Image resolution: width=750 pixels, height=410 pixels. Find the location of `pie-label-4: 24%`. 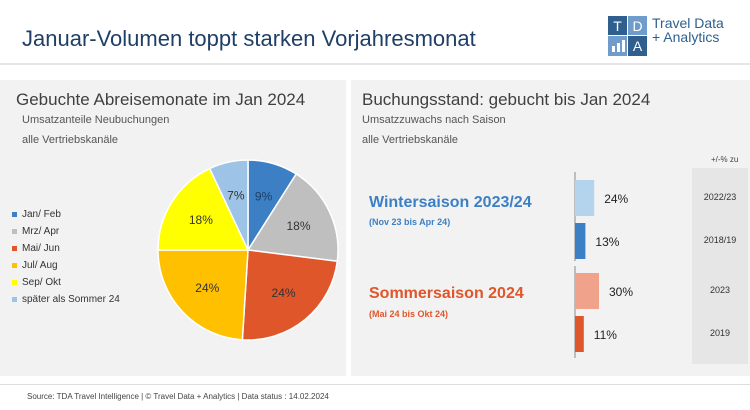

pie-label-4: 24% is located at coordinates (207, 288).